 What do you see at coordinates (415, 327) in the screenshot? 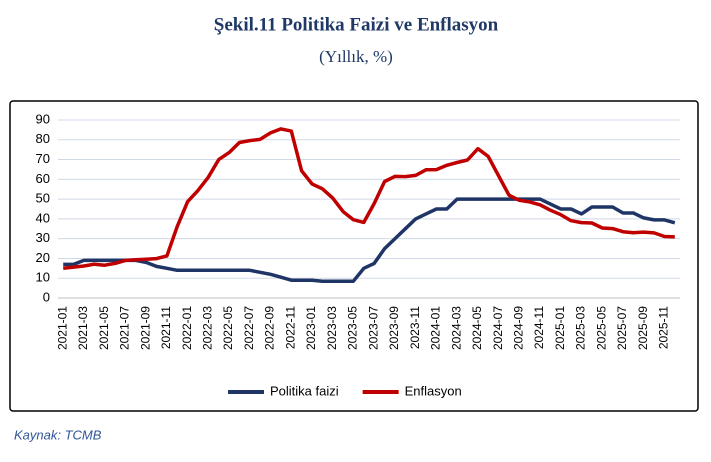
I see `x-tick-label: 2023-11` at bounding box center [415, 327].